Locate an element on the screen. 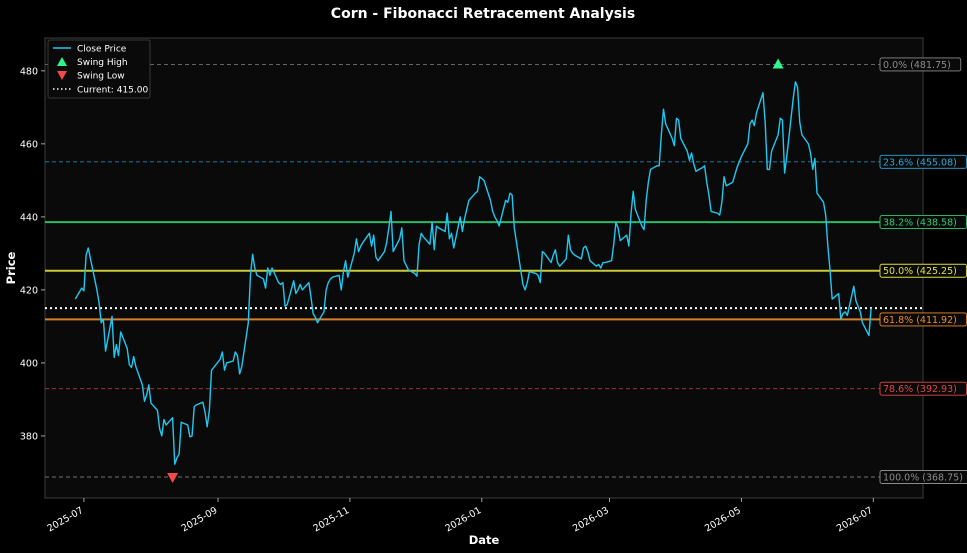 This screenshot has height=553, width=967. legend-swing-low-label: Swing Low is located at coordinates (101, 77).